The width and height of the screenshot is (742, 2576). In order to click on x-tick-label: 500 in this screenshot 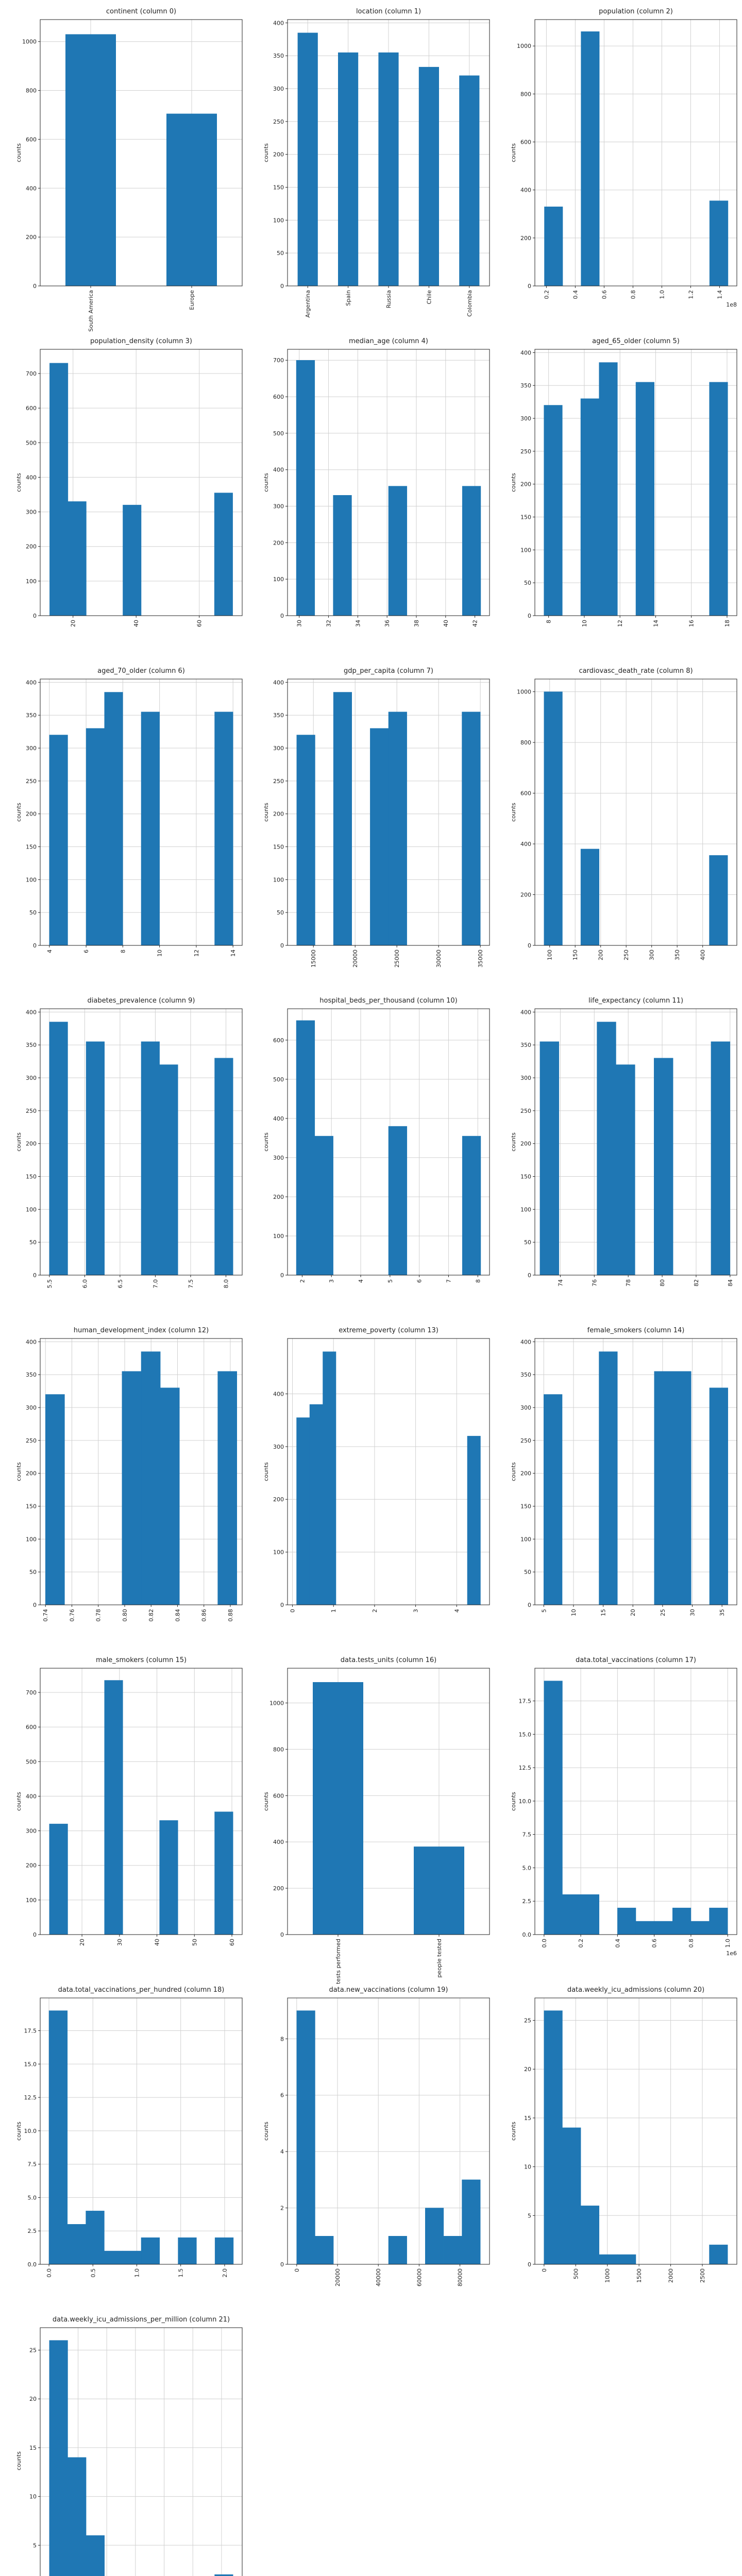, I will do `click(575, 2273)`.